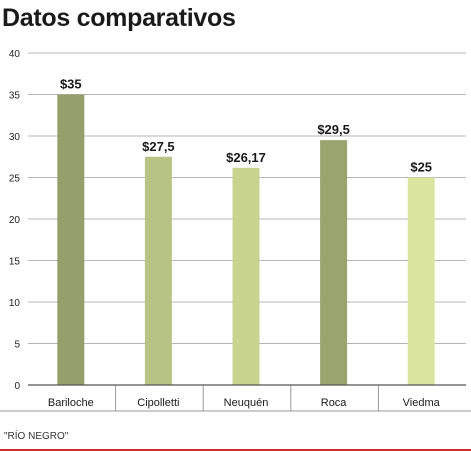  Describe the element at coordinates (119, 18) in the screenshot. I see `chart-title: Datos comparativos` at that location.